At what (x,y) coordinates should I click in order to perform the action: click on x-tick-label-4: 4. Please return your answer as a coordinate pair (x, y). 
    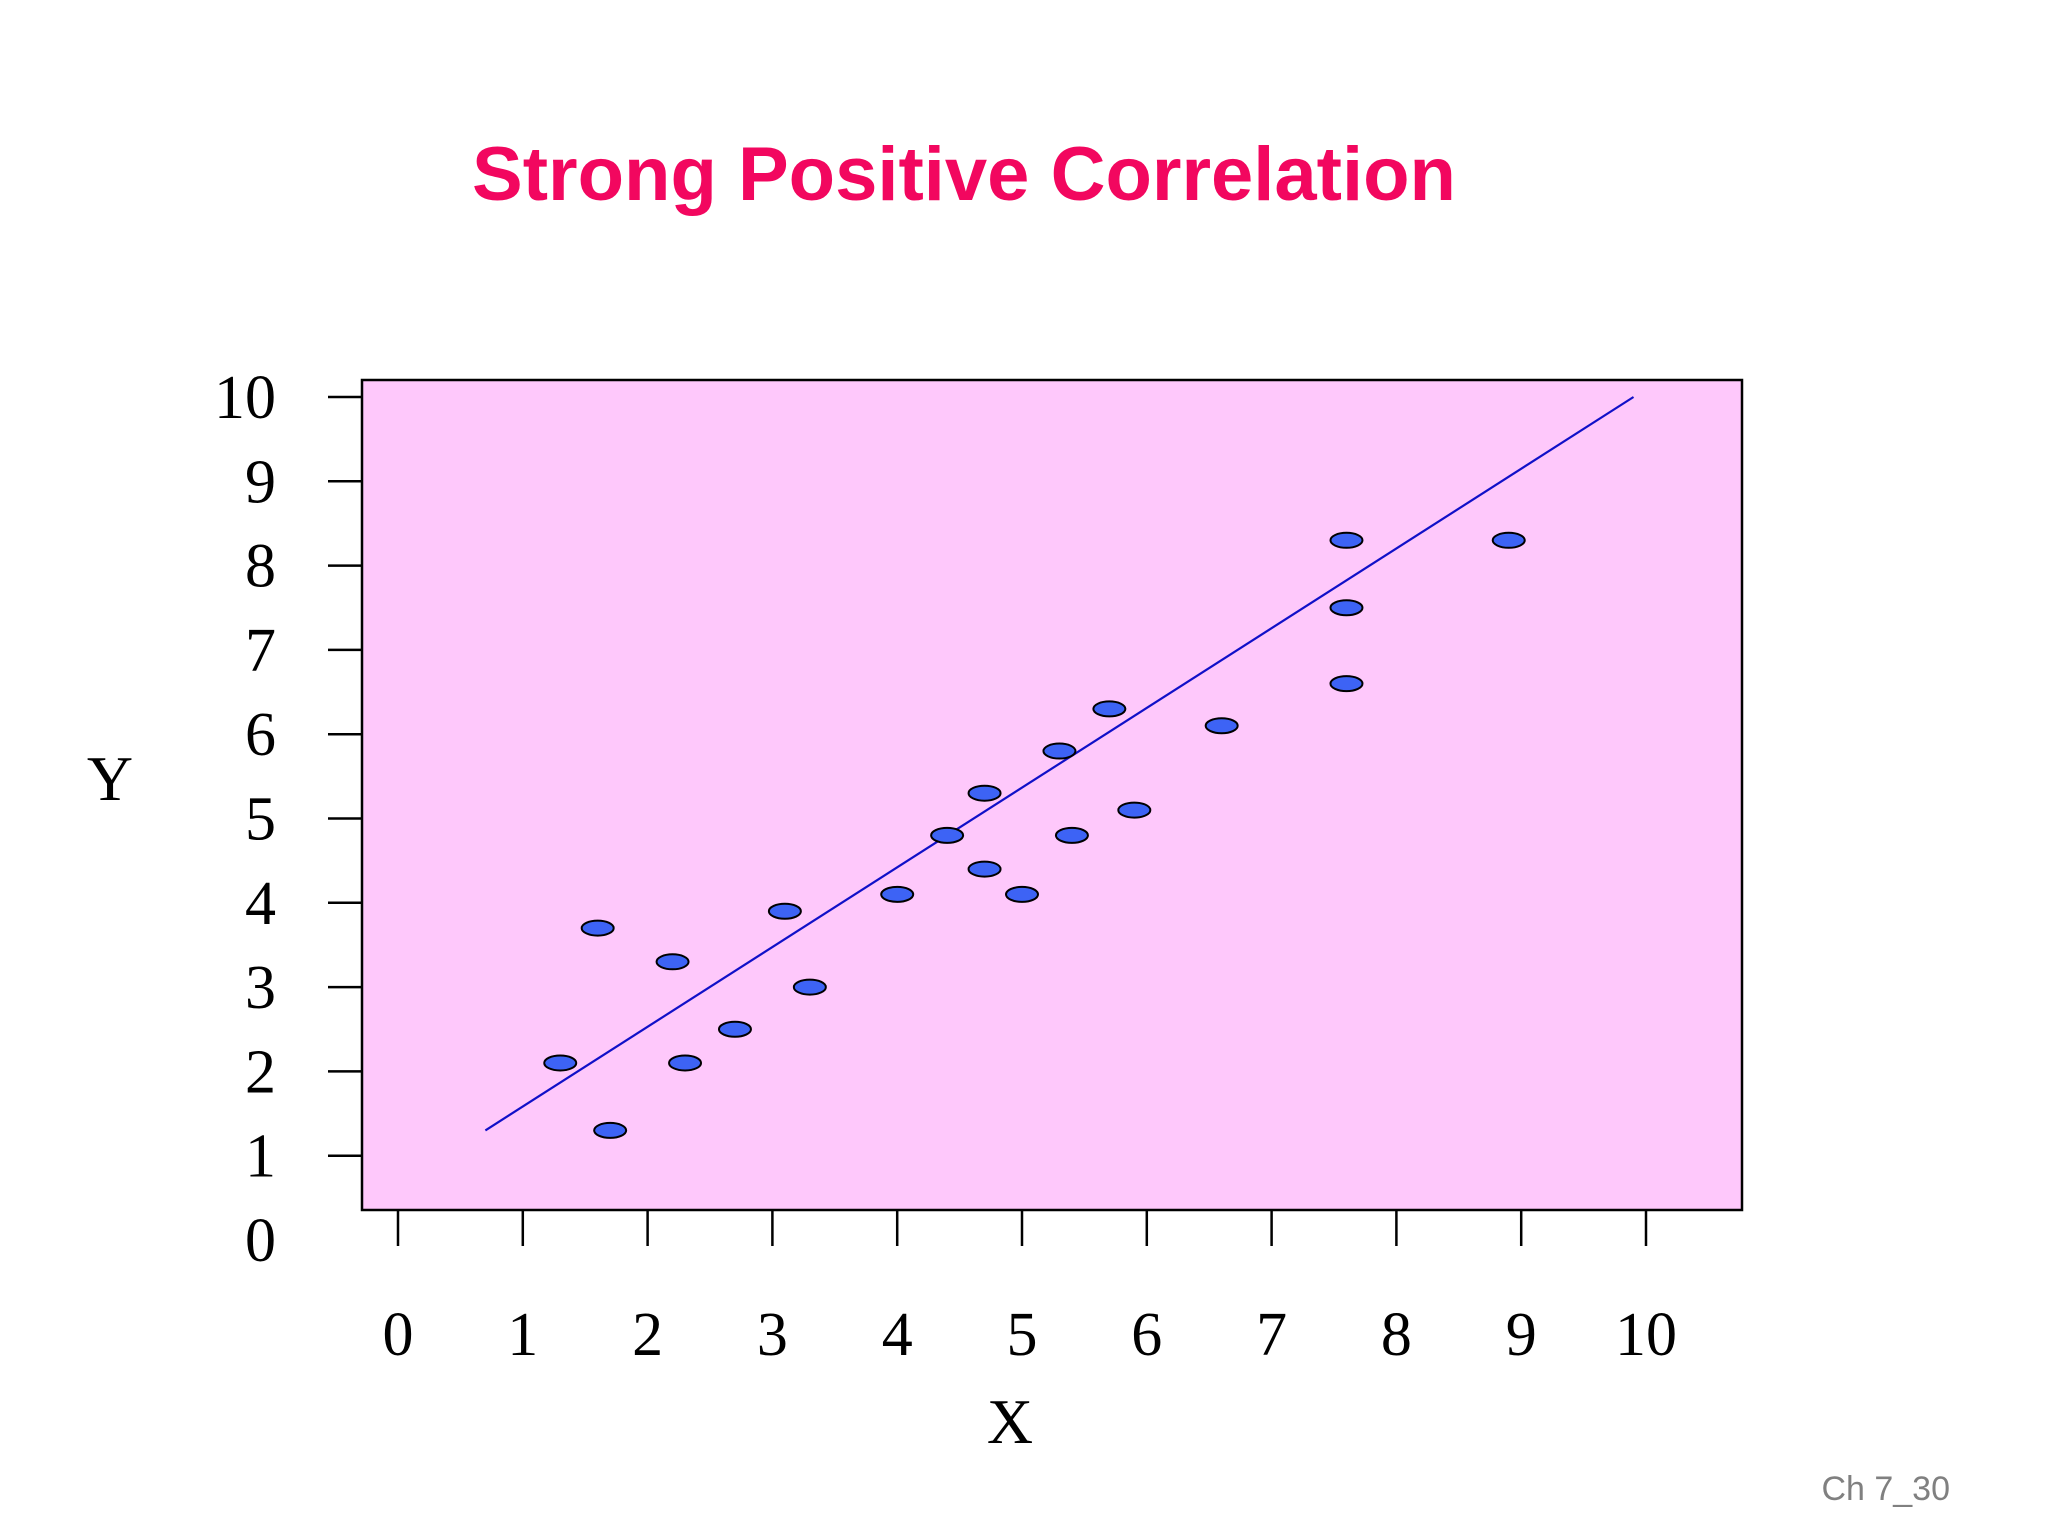
    Looking at the image, I should click on (897, 1335).